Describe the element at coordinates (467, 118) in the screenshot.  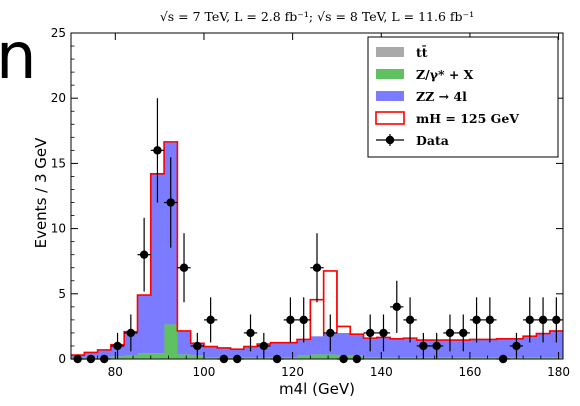
I see `legend-label: mH = 125 GeV` at that location.